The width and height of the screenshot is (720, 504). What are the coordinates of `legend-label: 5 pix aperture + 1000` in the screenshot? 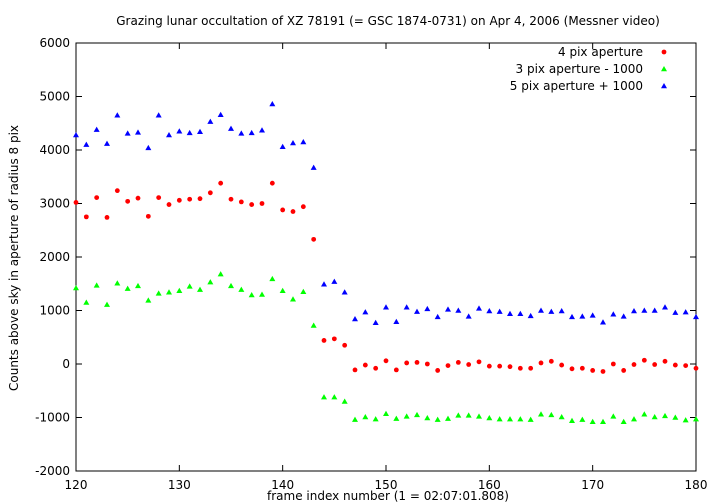 It's located at (576, 86).